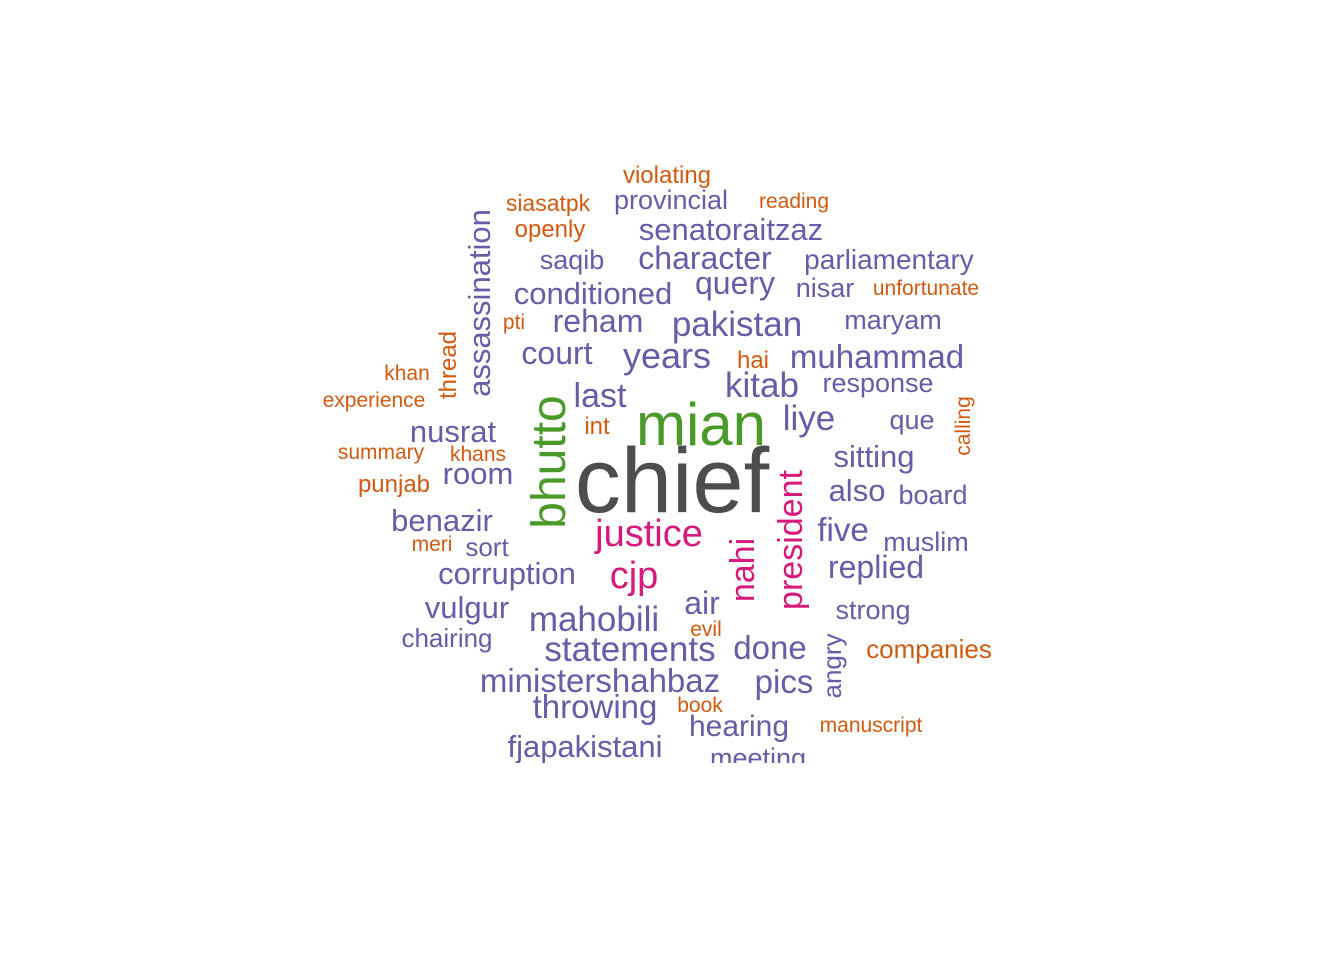 Image resolution: width=1344 pixels, height=960 pixels. I want to click on word-vulgur: vulgur, so click(467, 607).